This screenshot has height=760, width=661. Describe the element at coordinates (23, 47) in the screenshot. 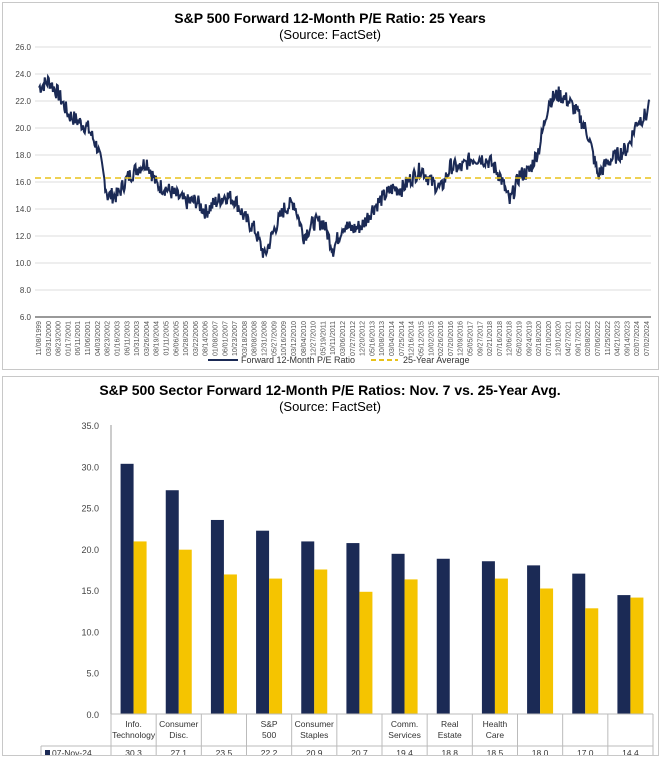

I see `y-tick-label: 26.0` at that location.